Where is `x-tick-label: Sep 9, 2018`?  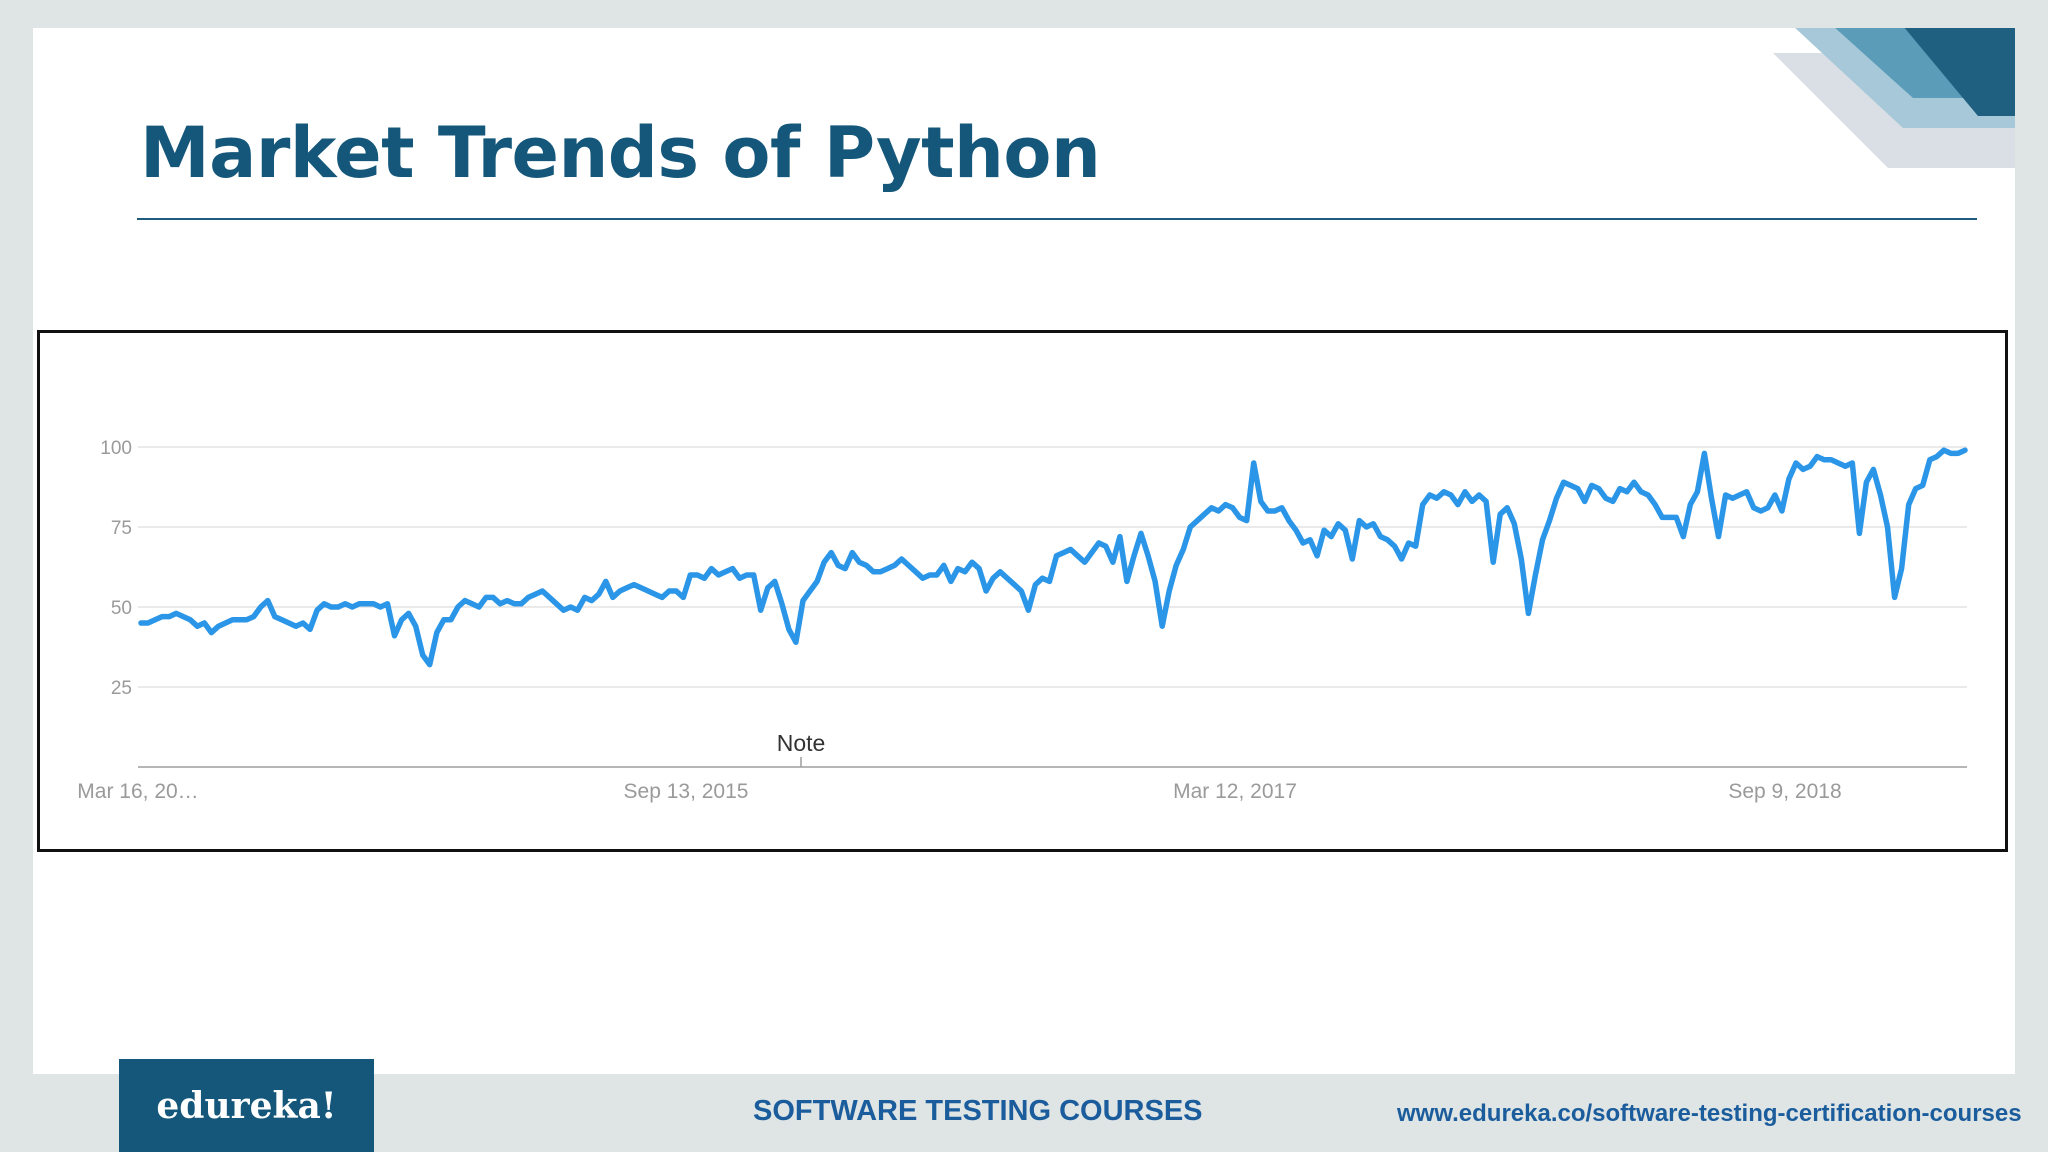
x-tick-label: Sep 9, 2018 is located at coordinates (1784, 791).